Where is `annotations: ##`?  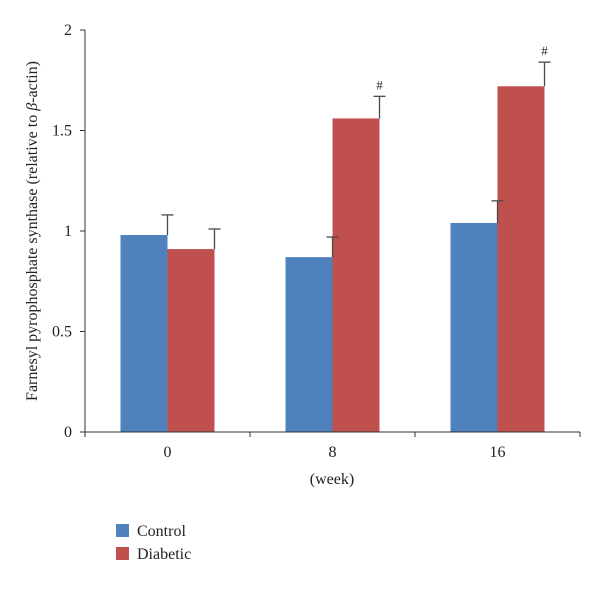 annotations: ## is located at coordinates (462, 67).